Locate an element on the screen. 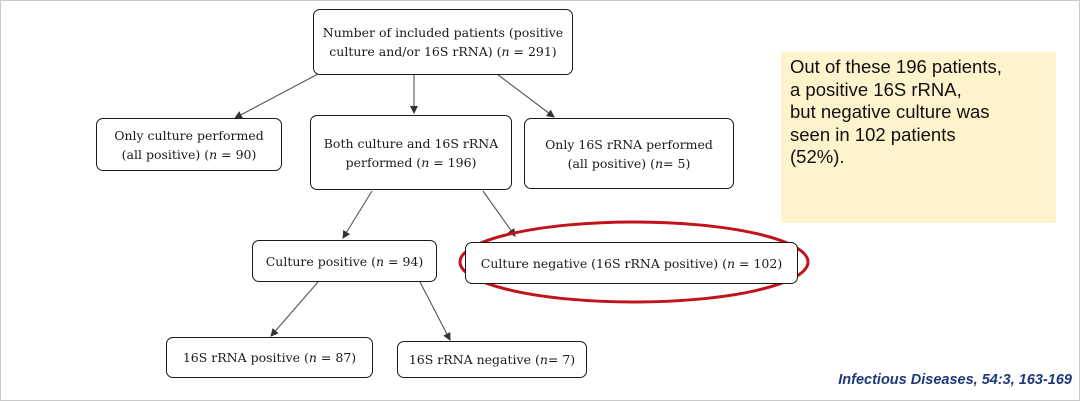  callout-line: a positive 16S rRNA, is located at coordinates (876, 89).